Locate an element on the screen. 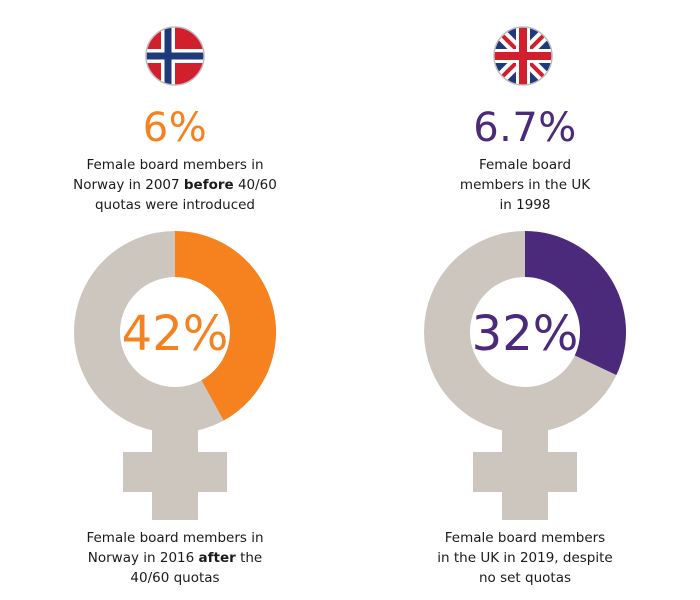 Image resolution: width=700 pixels, height=600 pixels. caption-line: quotas were introduced is located at coordinates (174, 205).